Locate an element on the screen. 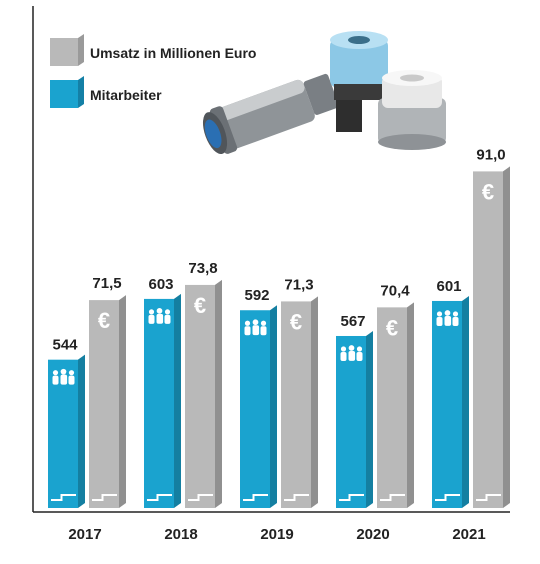 The height and width of the screenshot is (564, 540). x-tick-label-2018: 2018 is located at coordinates (180, 534).